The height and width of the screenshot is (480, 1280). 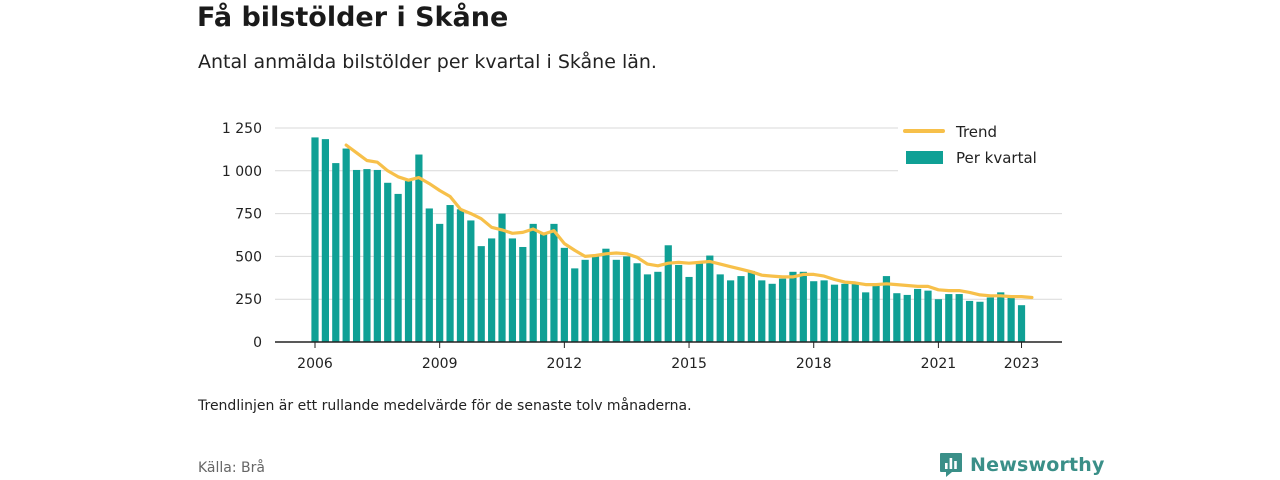 I want to click on legend-bars-swatch, so click(x=924, y=157).